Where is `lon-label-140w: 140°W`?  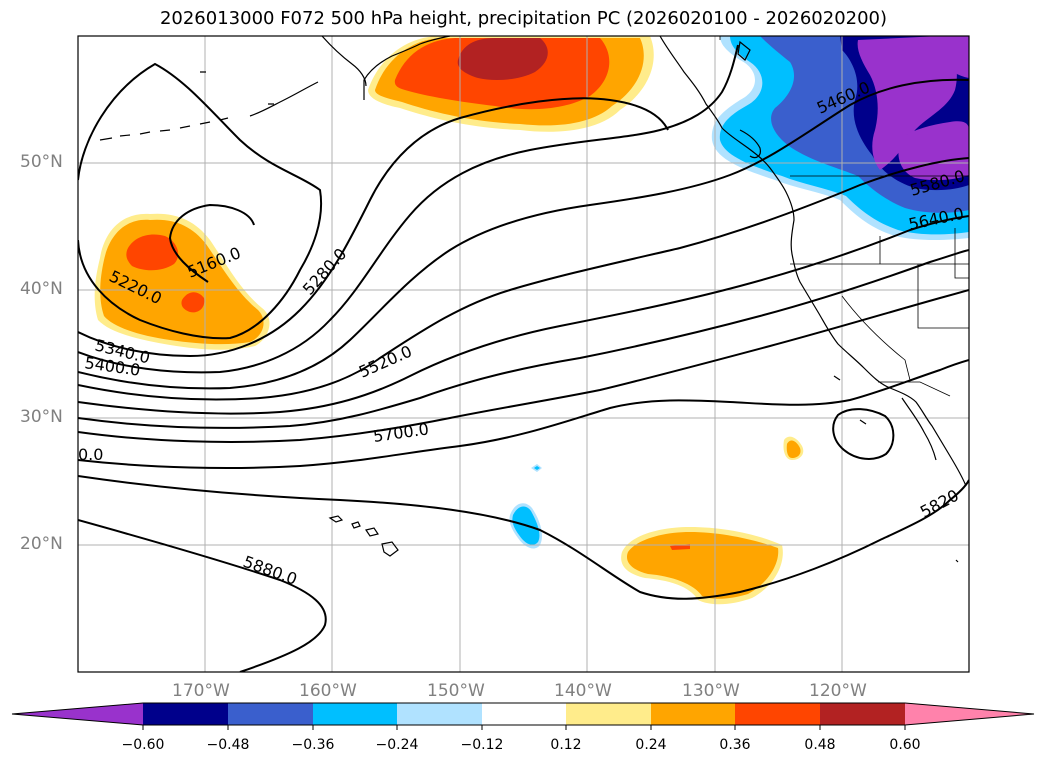 lon-label-140w: 140°W is located at coordinates (583, 691).